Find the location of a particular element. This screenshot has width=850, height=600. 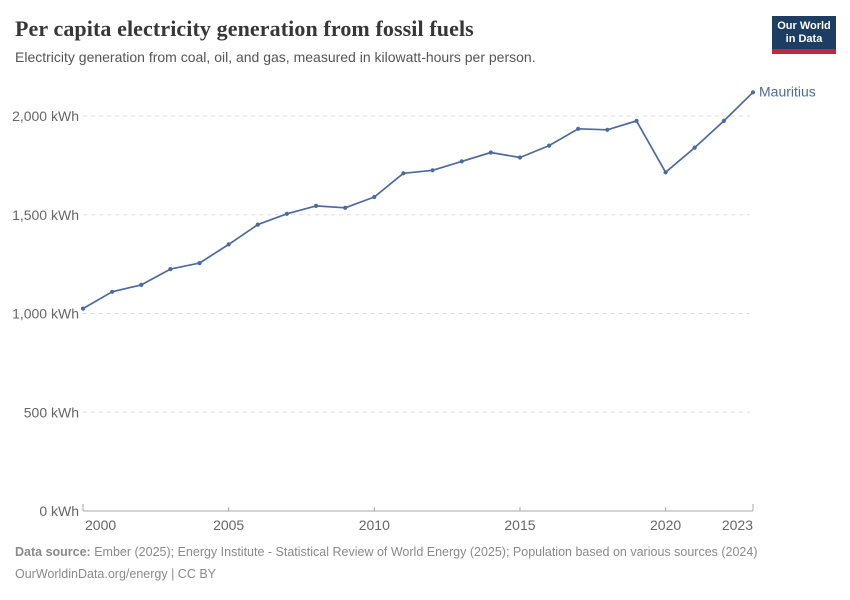

x-tick-label-2005: 2005 is located at coordinates (228, 525).